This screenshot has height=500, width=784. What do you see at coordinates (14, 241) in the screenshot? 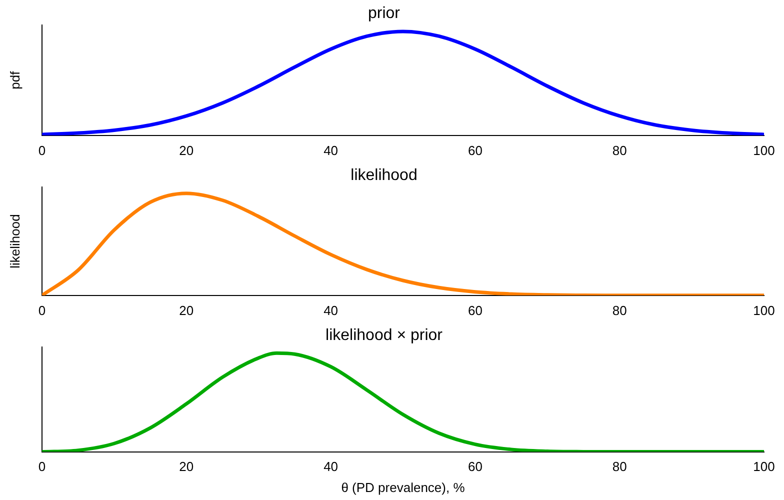
I see `y-axis-title: likelihood` at bounding box center [14, 241].